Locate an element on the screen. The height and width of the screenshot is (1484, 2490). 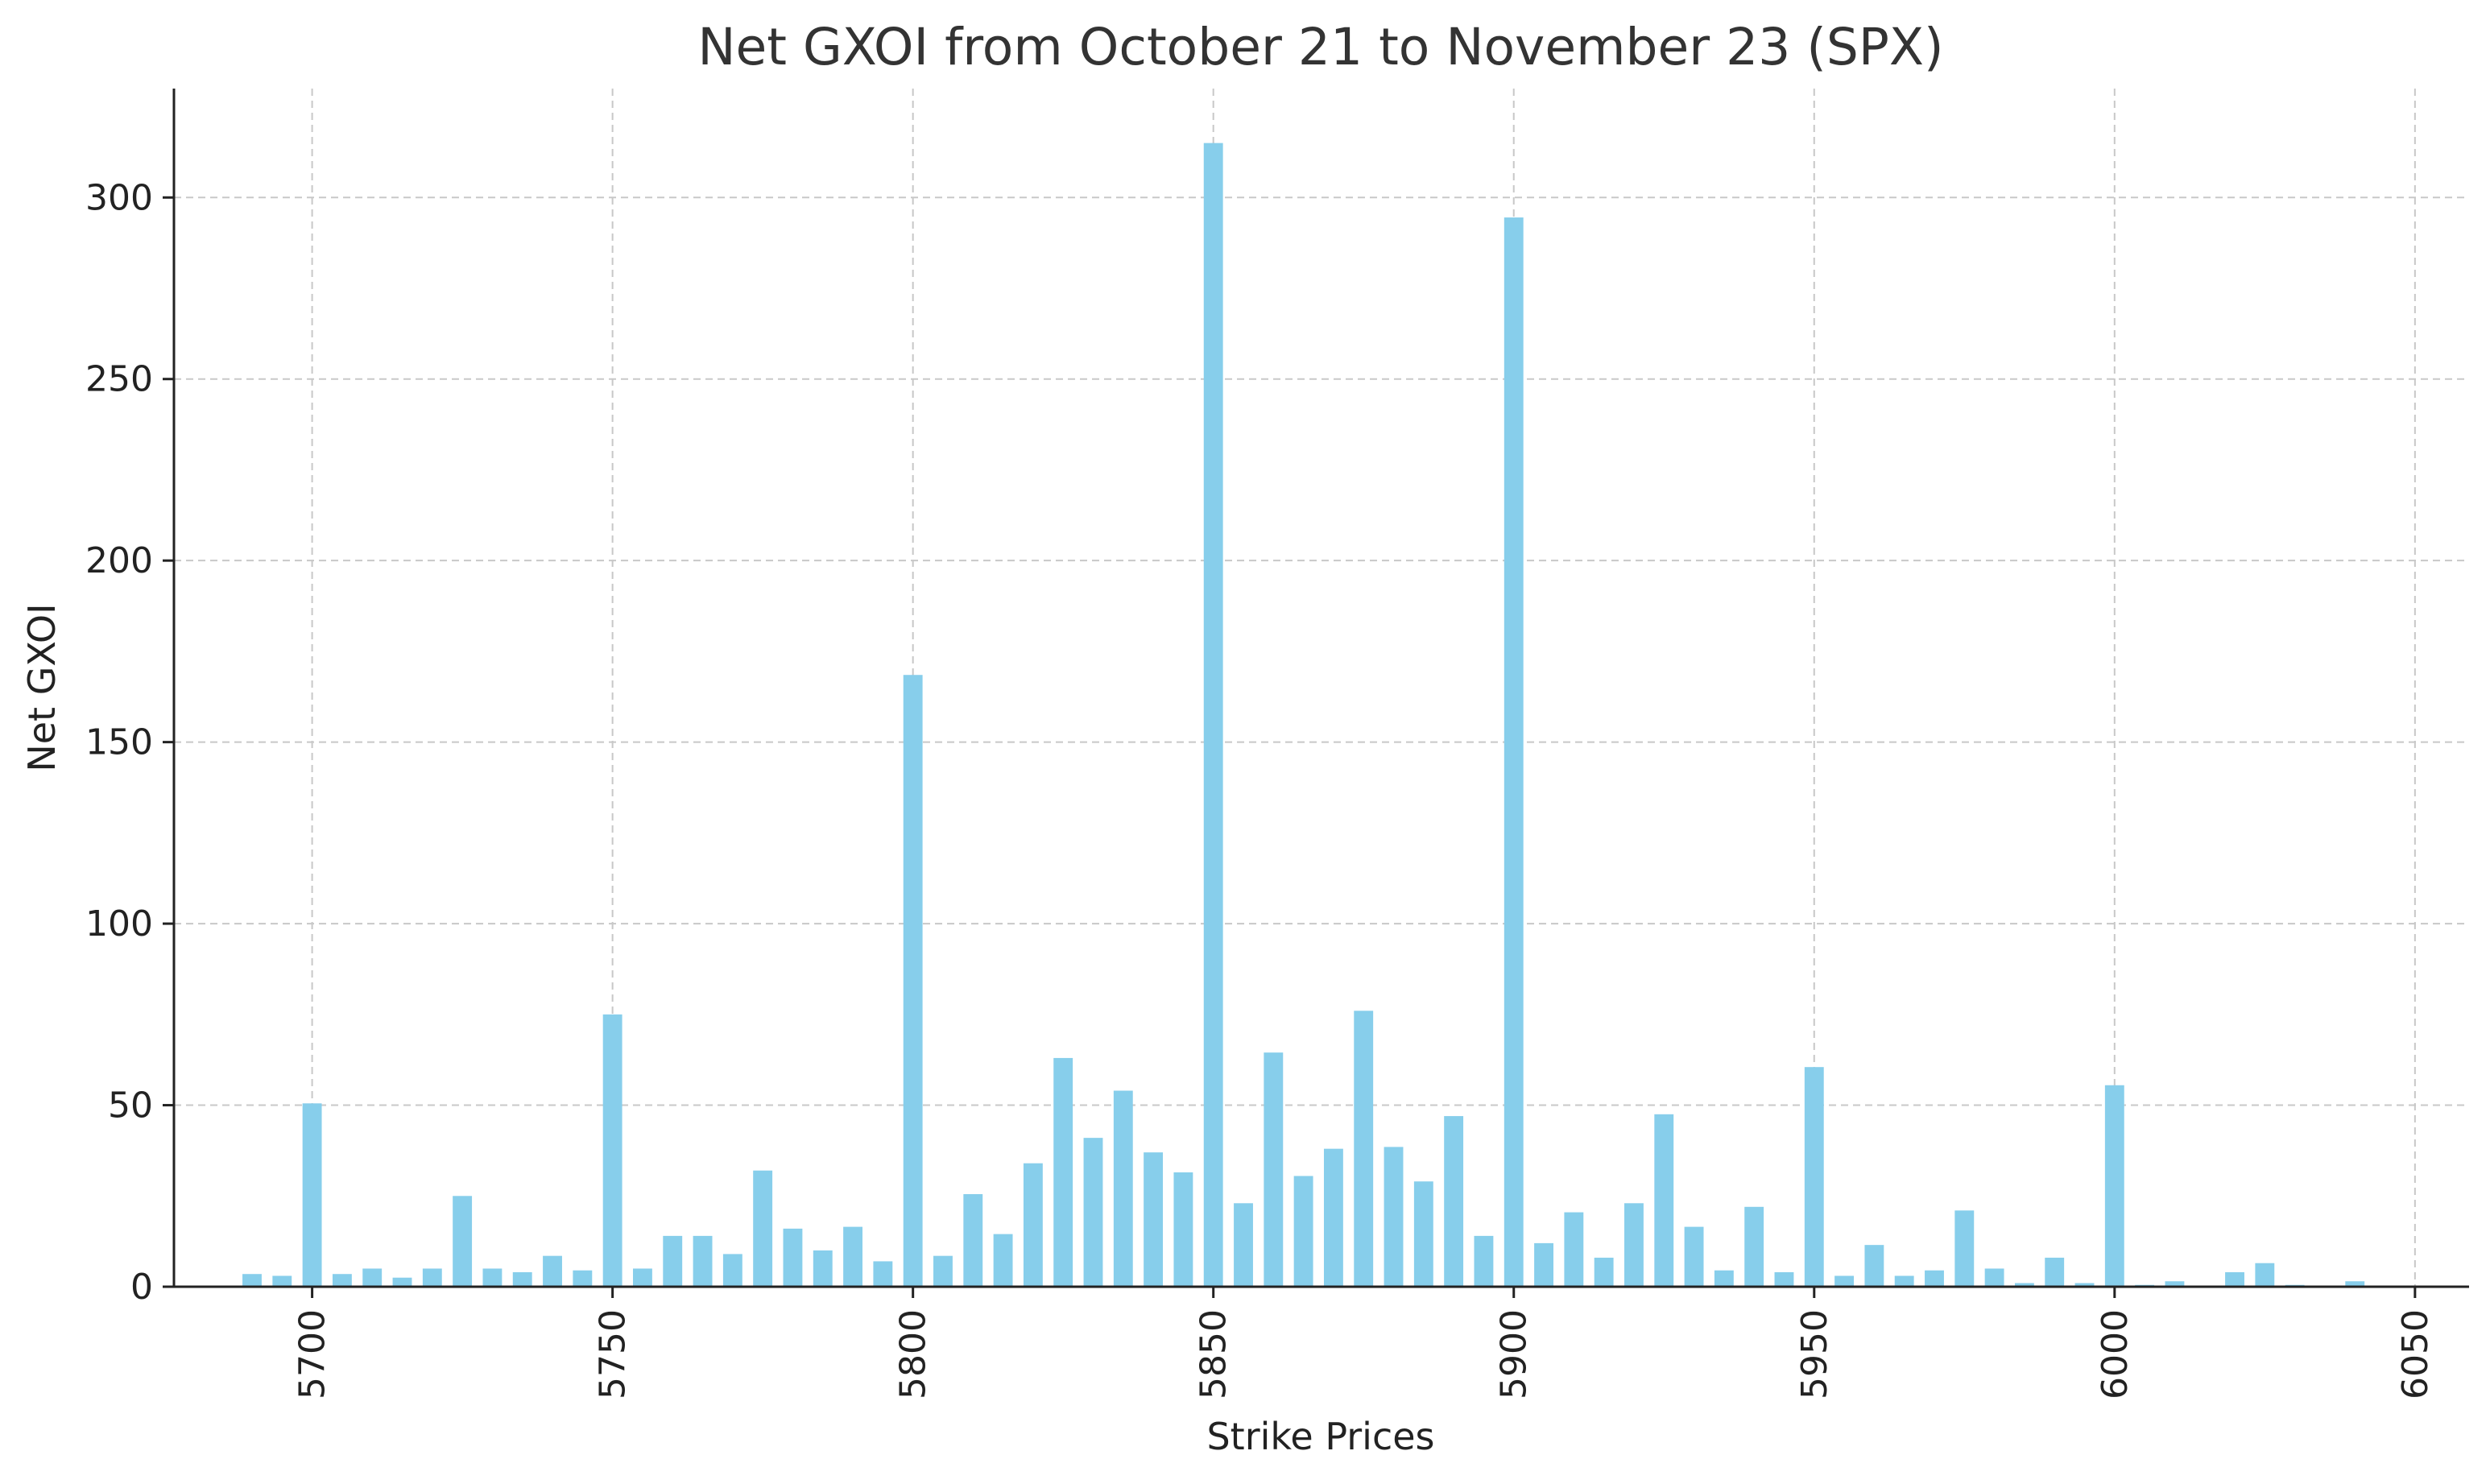
y-tick-label: 0 is located at coordinates (141, 1287).